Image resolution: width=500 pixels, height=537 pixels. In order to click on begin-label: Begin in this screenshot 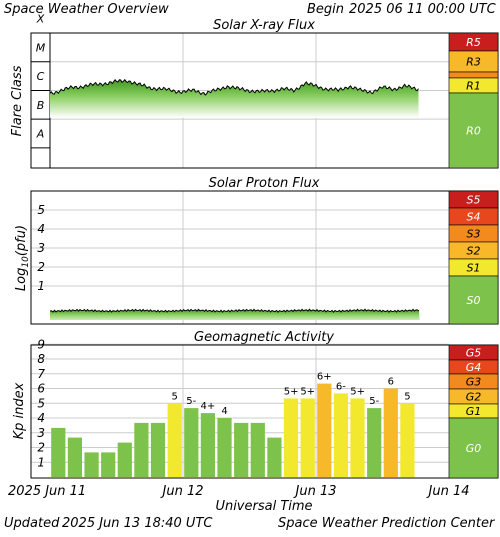, I will do `click(325, 9)`.